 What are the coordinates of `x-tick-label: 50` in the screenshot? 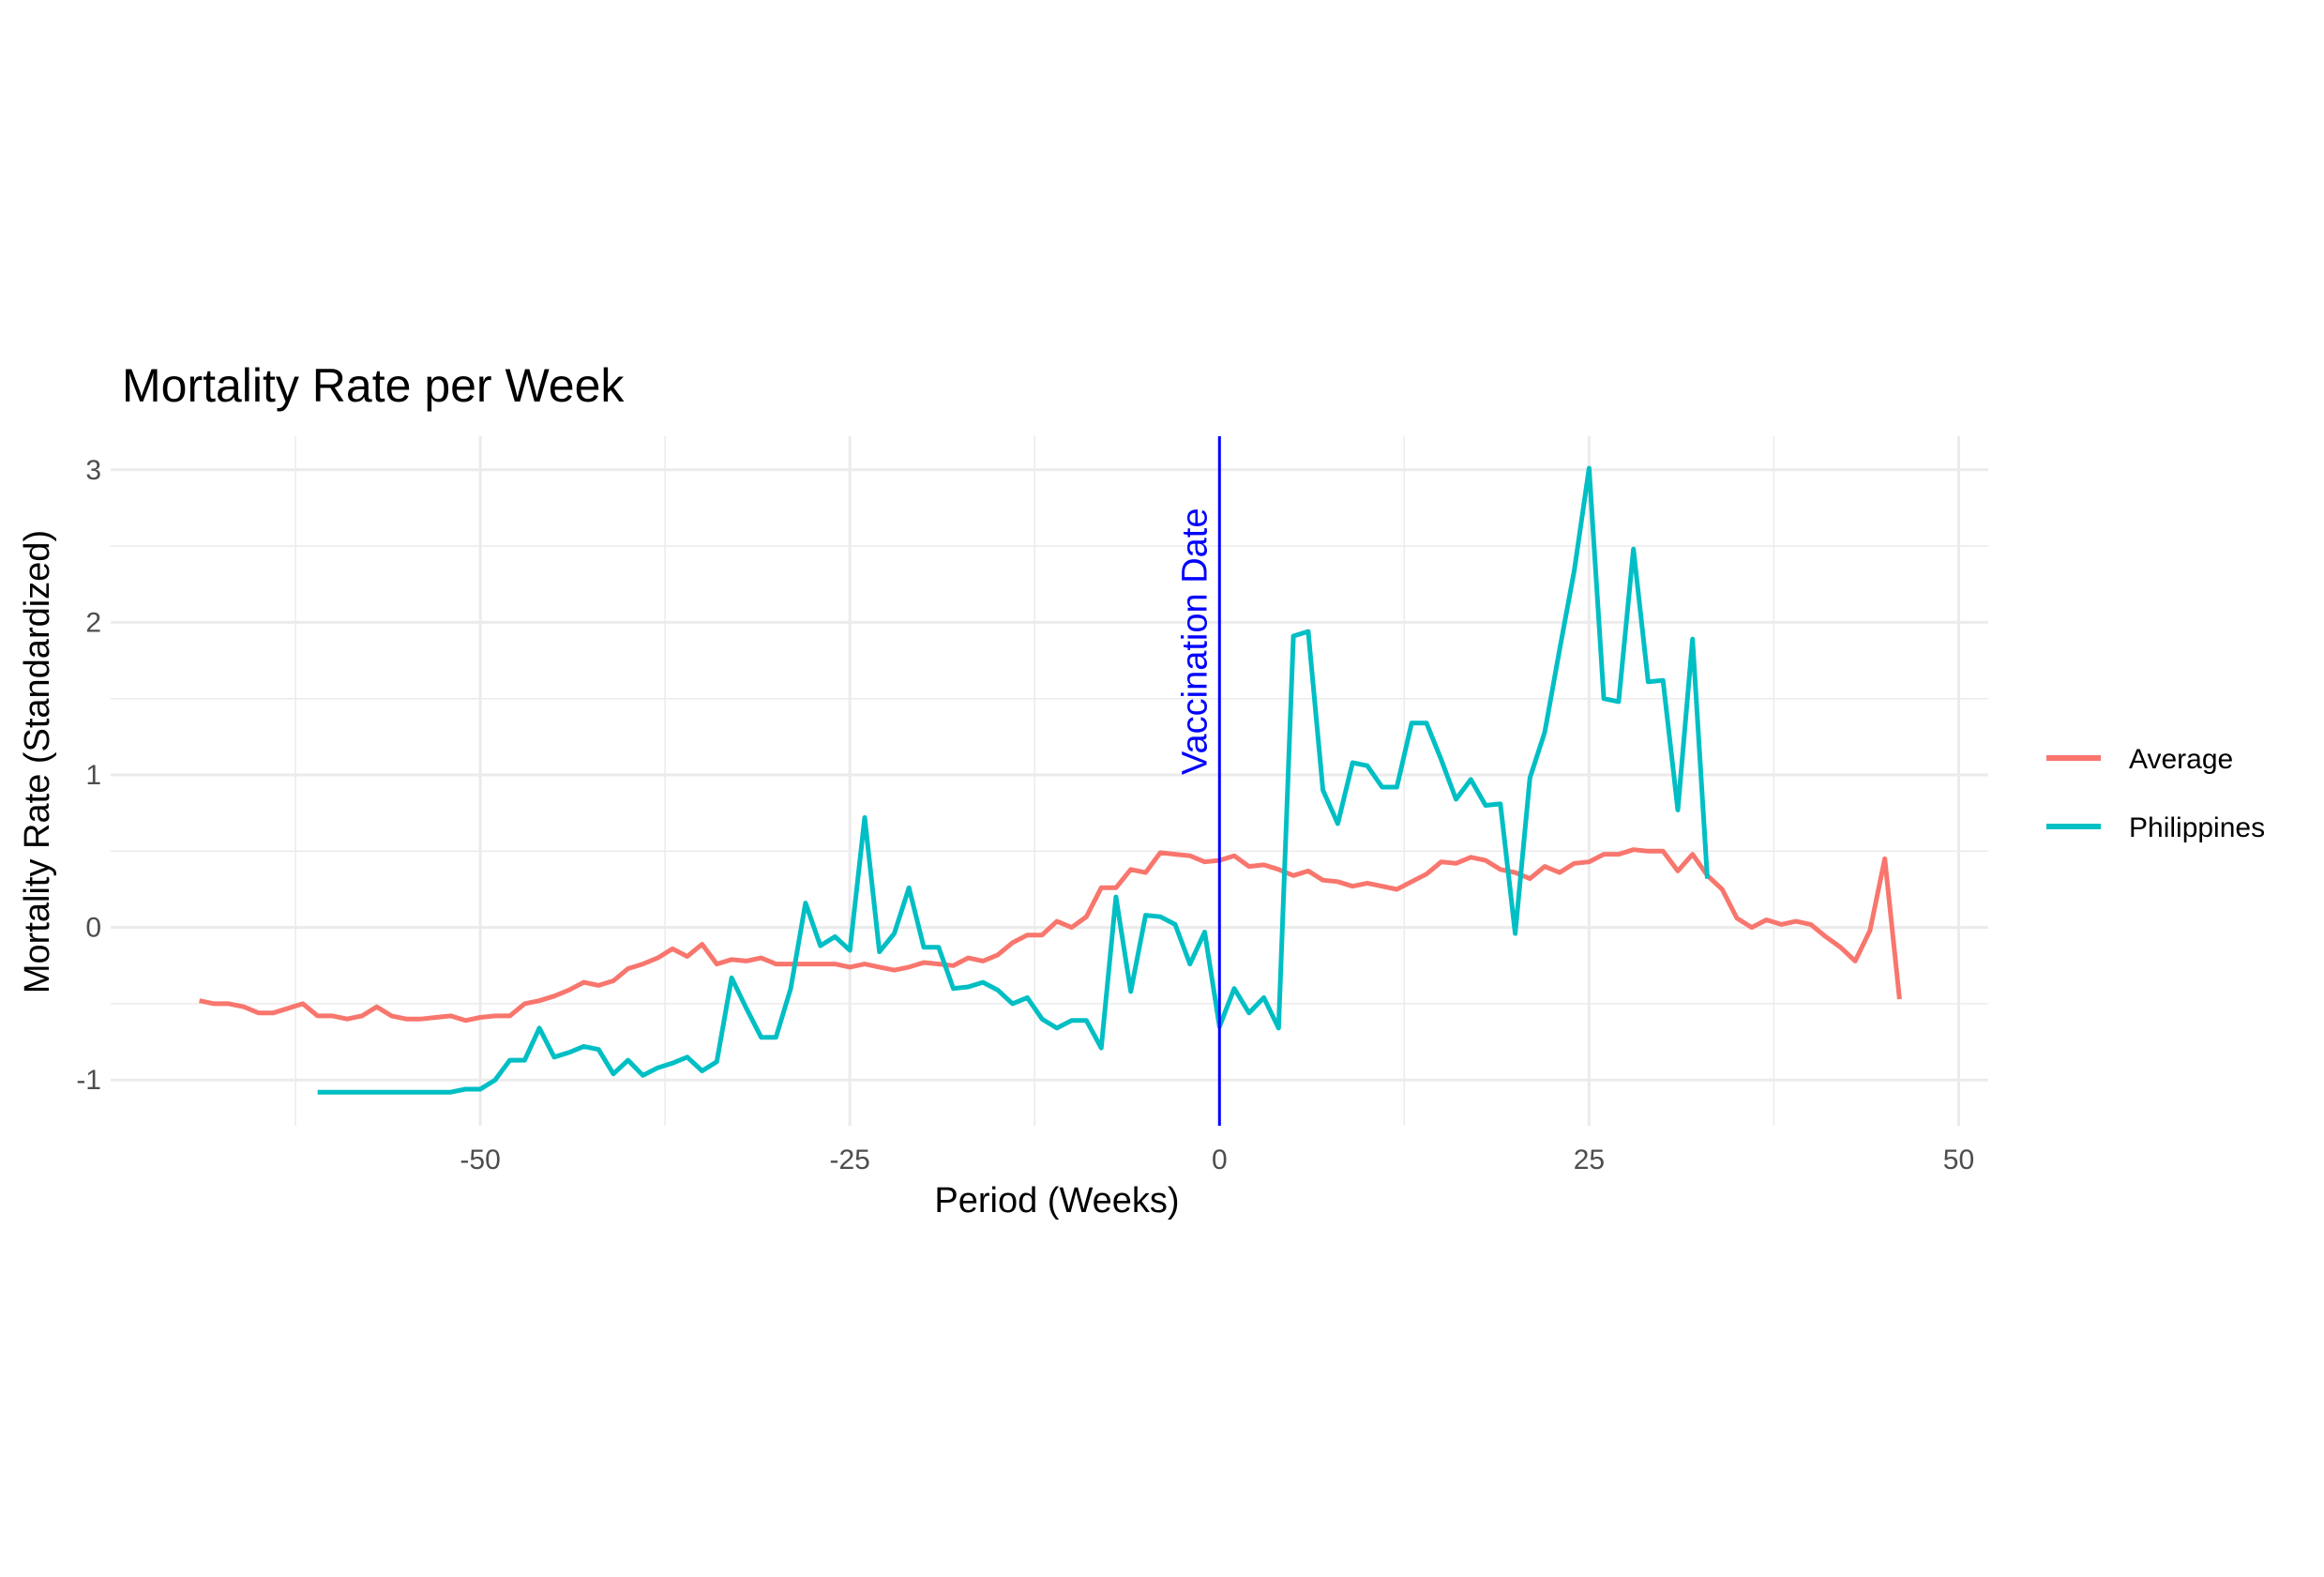 It's located at (1958, 1160).